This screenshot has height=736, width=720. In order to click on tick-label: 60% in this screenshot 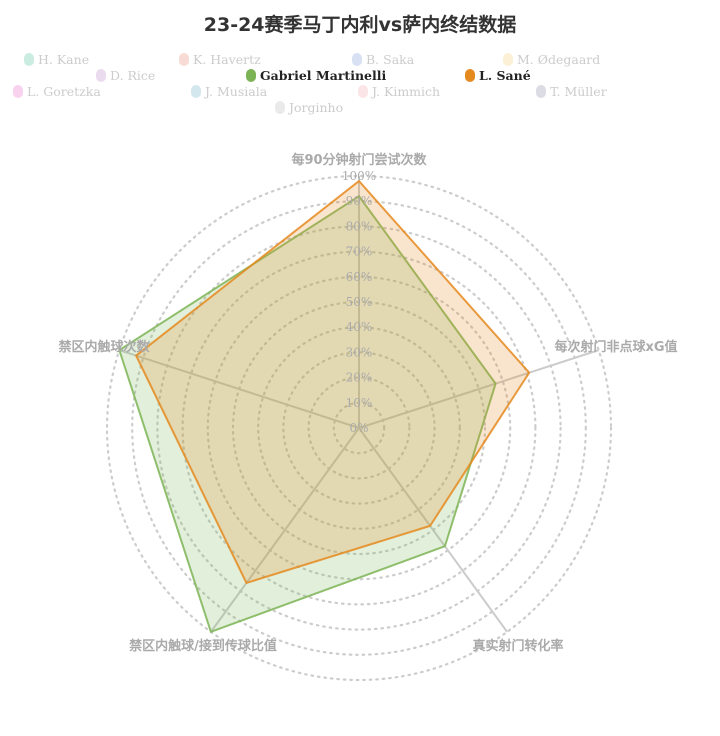, I will do `click(359, 277)`.